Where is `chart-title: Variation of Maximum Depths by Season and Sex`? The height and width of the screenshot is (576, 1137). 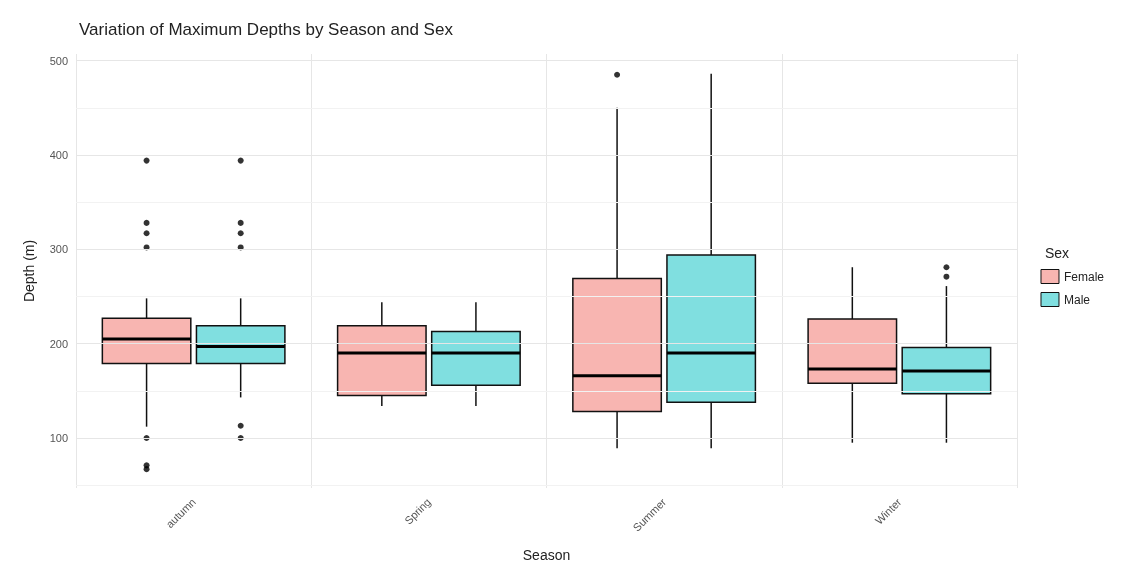 chart-title: Variation of Maximum Depths by Season and Sex is located at coordinates (266, 29).